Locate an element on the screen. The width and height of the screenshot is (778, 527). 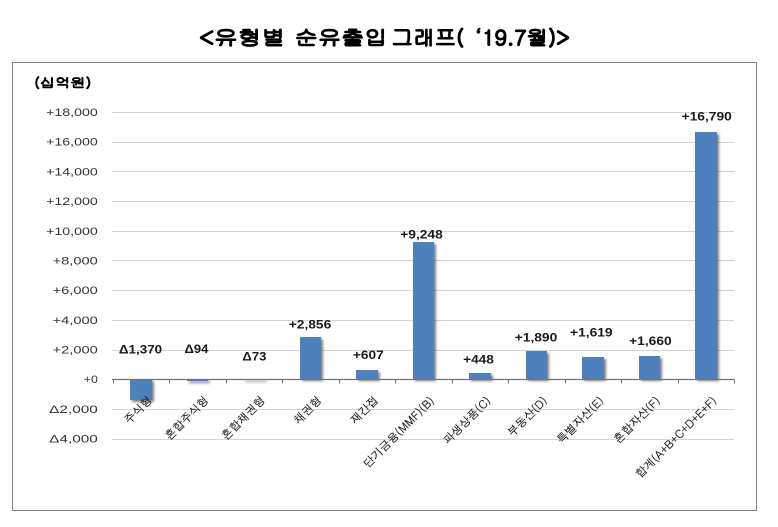
svg-text: +4,000 is located at coordinates (75, 321).